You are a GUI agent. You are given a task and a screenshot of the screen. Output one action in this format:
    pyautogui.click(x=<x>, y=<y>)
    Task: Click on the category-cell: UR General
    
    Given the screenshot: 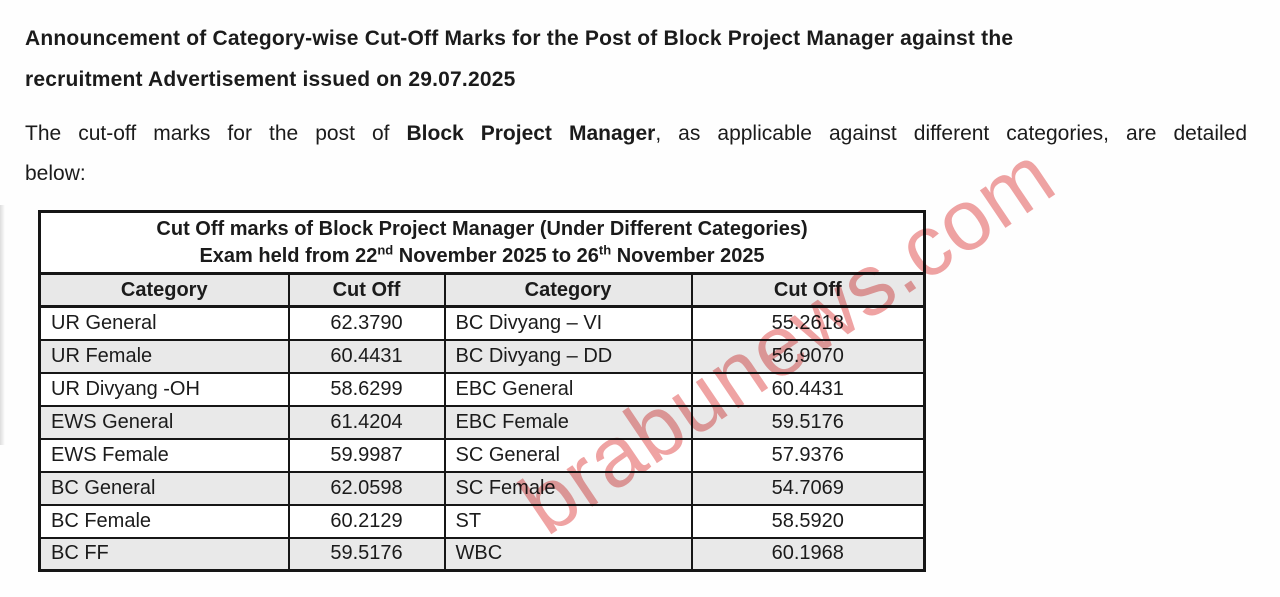 What is the action you would take?
    pyautogui.click(x=164, y=323)
    